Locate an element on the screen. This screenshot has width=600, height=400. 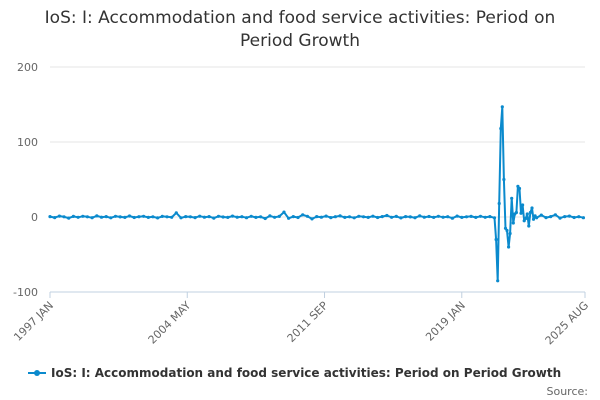
y-tick-label: 0 is located at coordinates (34, 217).